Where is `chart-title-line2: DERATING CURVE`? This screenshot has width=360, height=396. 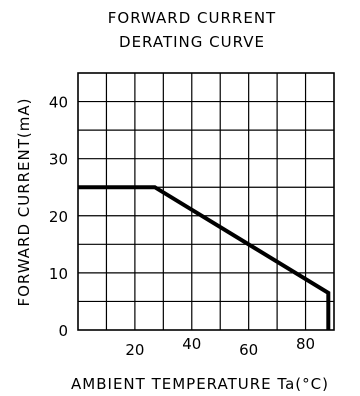
chart-title-line2: DERATING CURVE is located at coordinates (192, 42).